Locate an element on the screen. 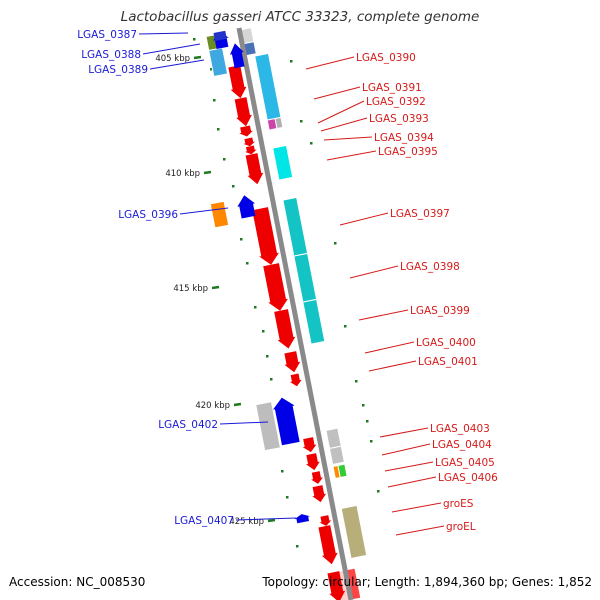 The width and height of the screenshot is (600, 600). reverse-gene-label: LGAS_0391 is located at coordinates (392, 88).